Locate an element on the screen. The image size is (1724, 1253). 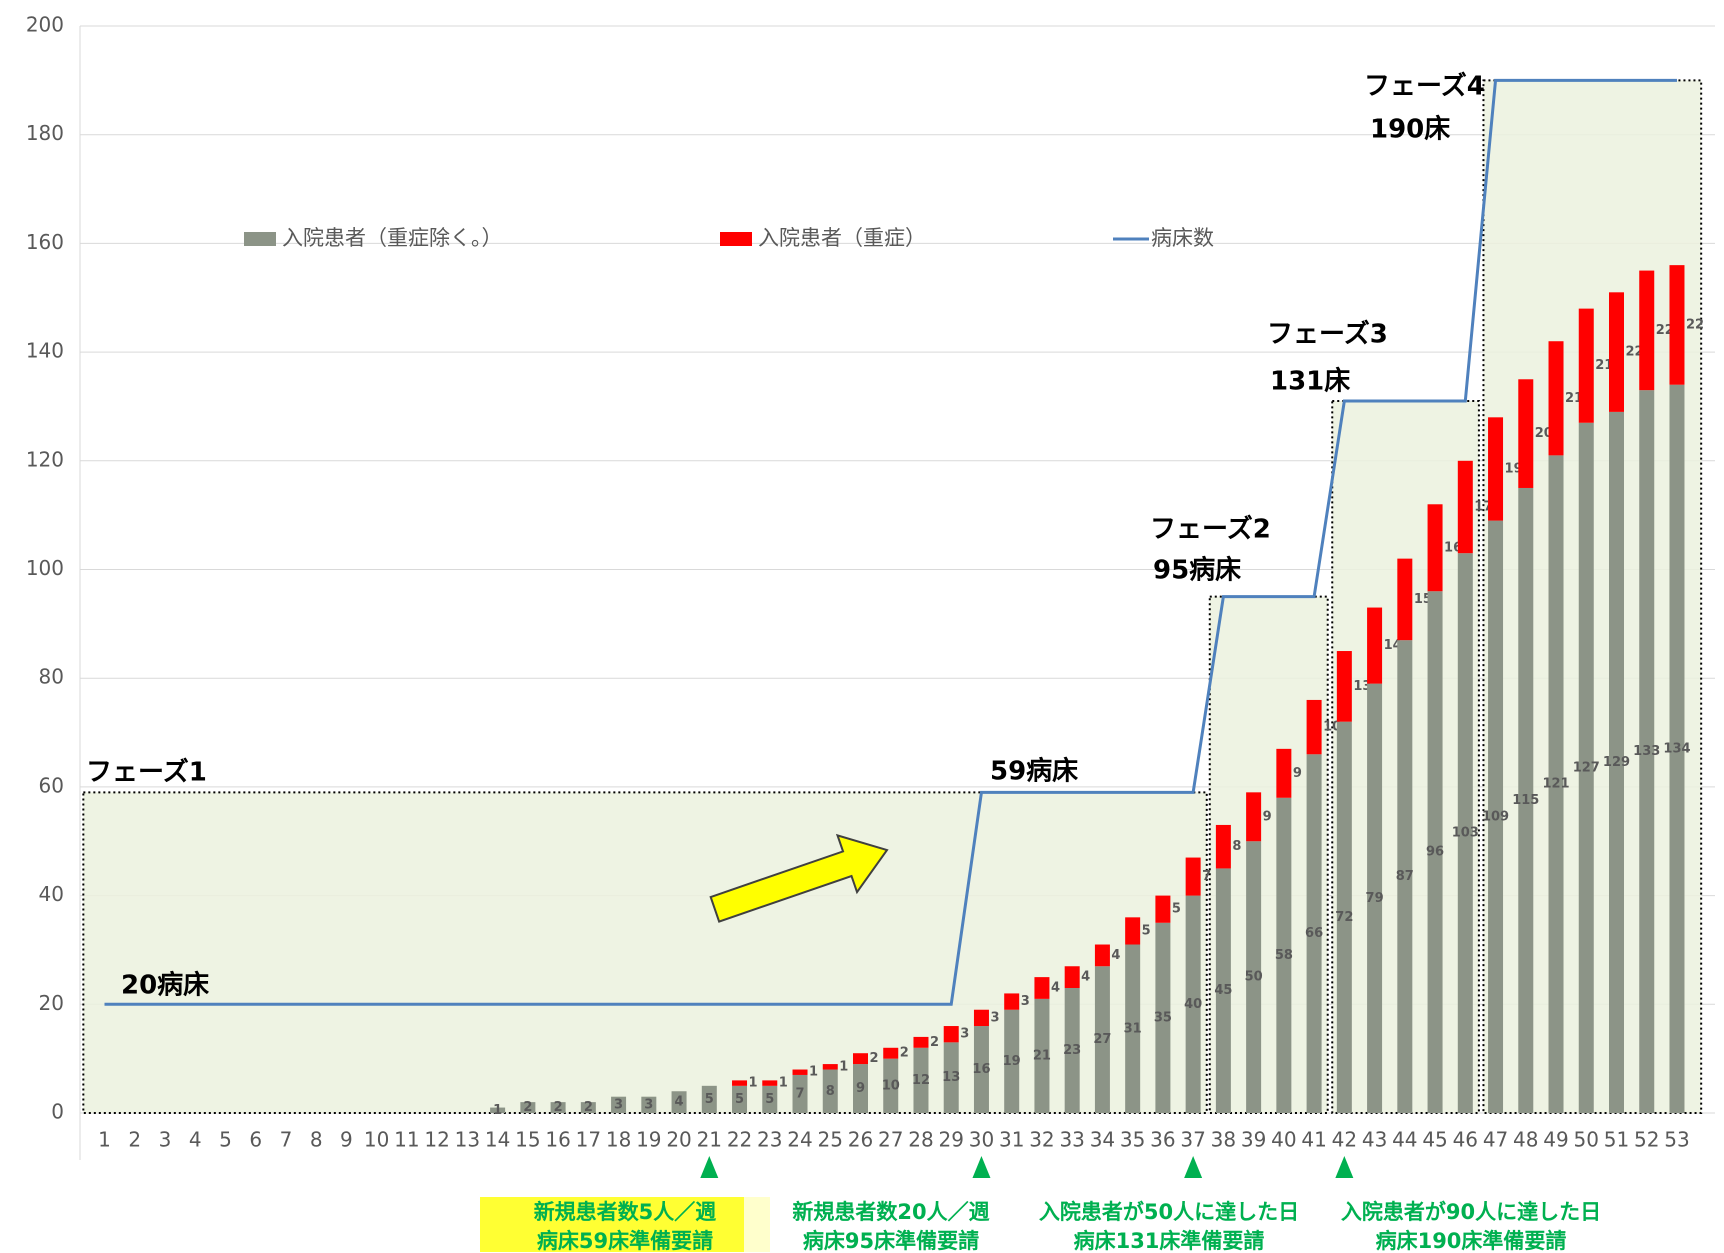
legend-label: 入院患者（重症） is located at coordinates (842, 238).